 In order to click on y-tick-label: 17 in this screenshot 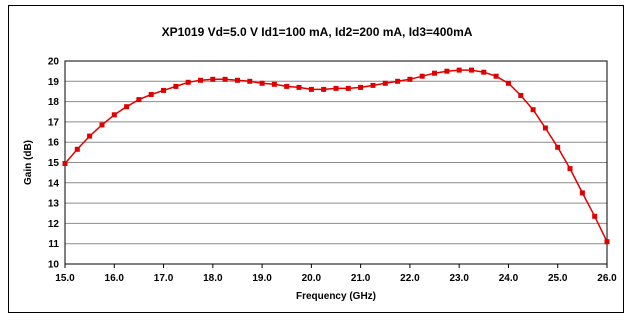, I will do `click(54, 122)`.